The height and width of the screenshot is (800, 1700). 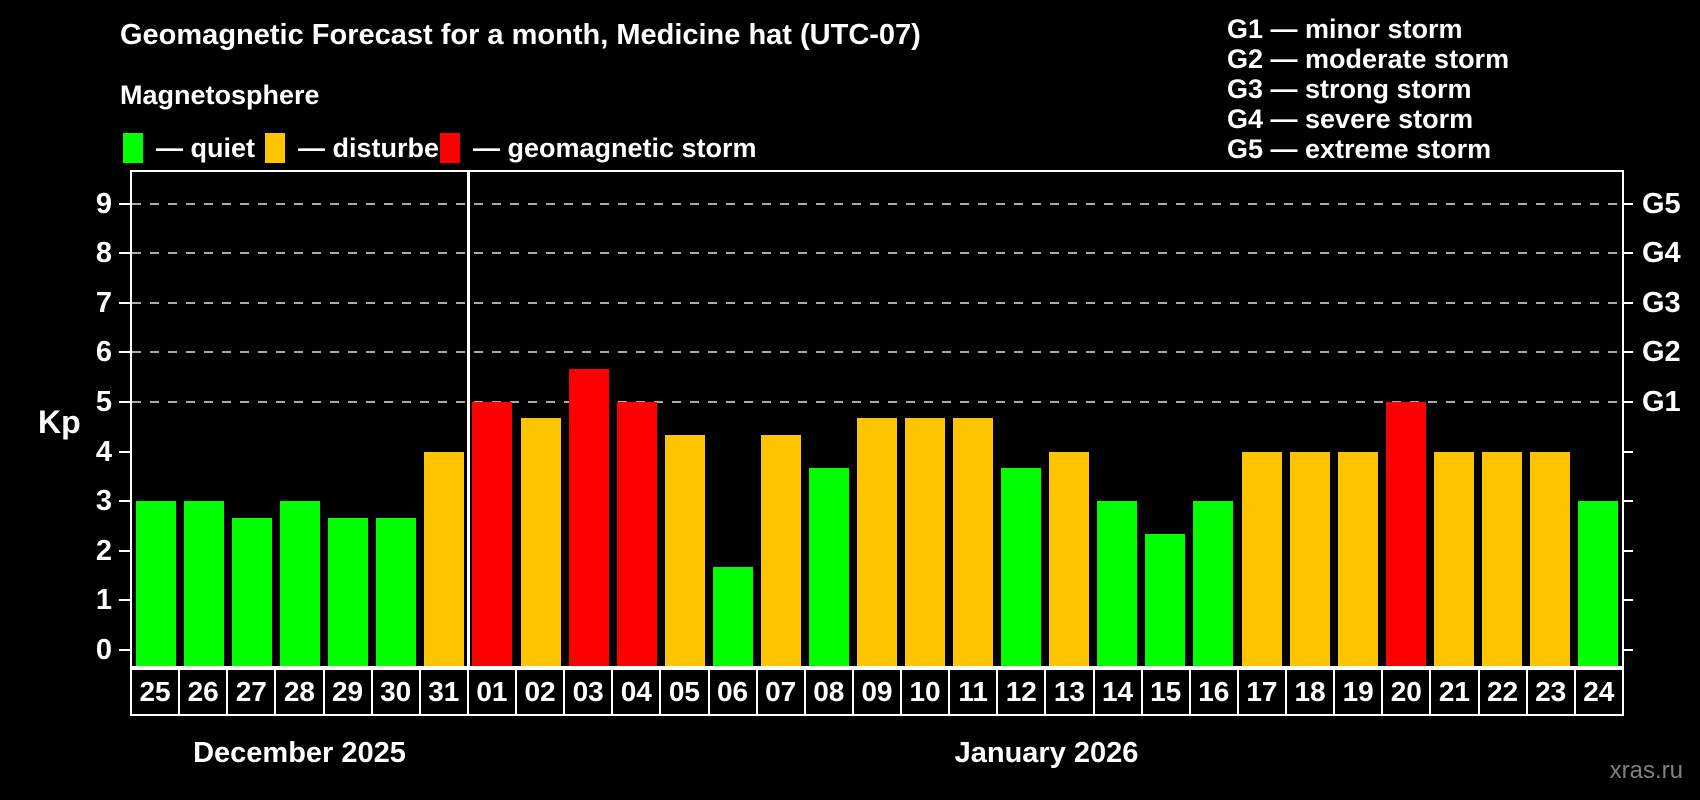 I want to click on legend-item-quiet: — quiet, so click(x=189, y=148).